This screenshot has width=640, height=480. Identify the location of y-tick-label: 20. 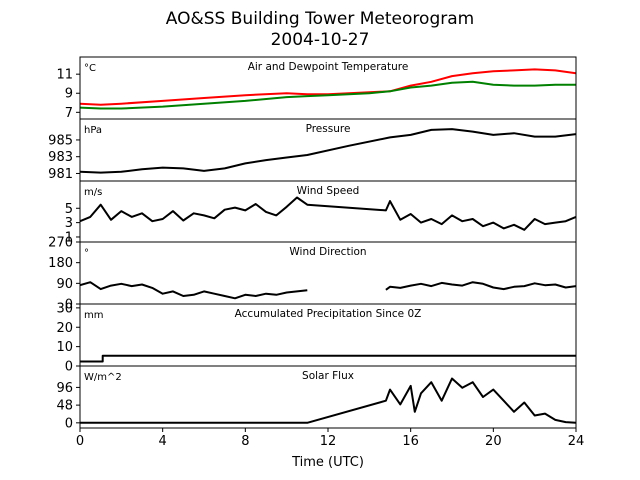
(64, 328).